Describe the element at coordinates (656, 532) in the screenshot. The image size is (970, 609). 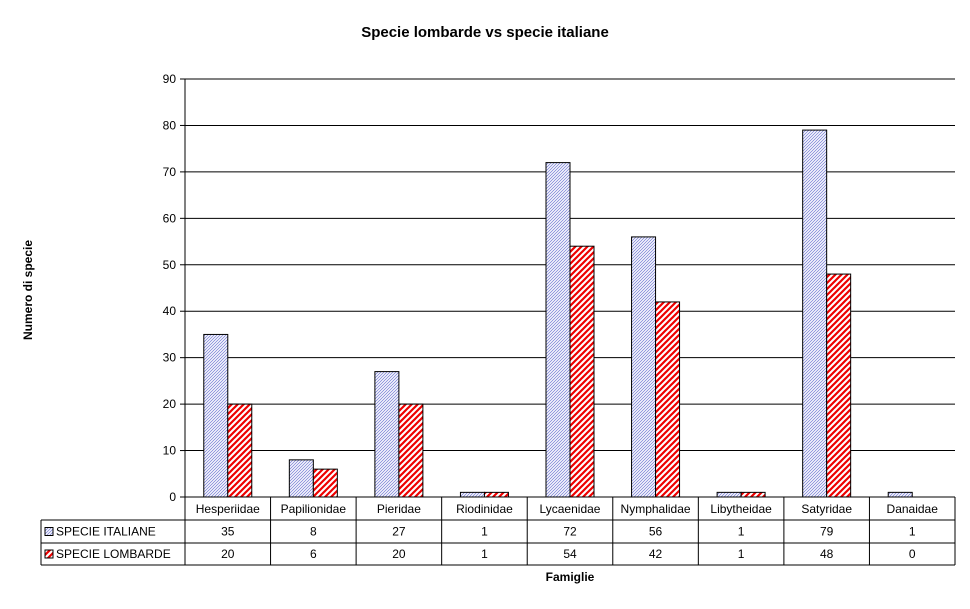
I see `data-label: 56` at that location.